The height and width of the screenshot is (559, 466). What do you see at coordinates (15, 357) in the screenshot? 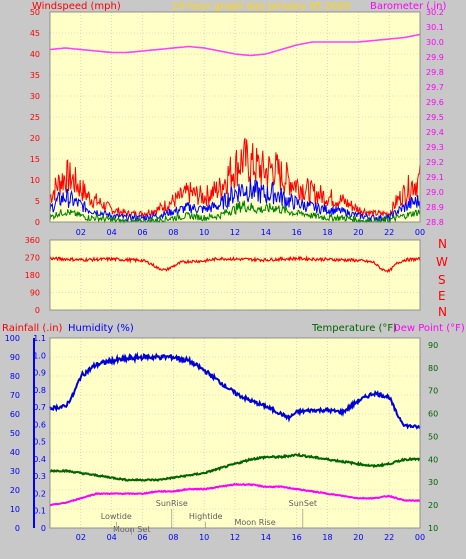
I see `humidity-y-tick-label: 90` at bounding box center [15, 357].